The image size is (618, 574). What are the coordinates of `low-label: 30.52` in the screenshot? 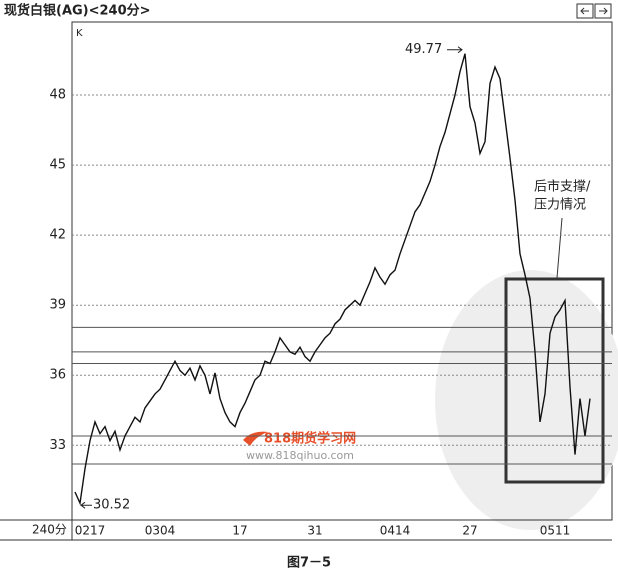 It's located at (111, 505).